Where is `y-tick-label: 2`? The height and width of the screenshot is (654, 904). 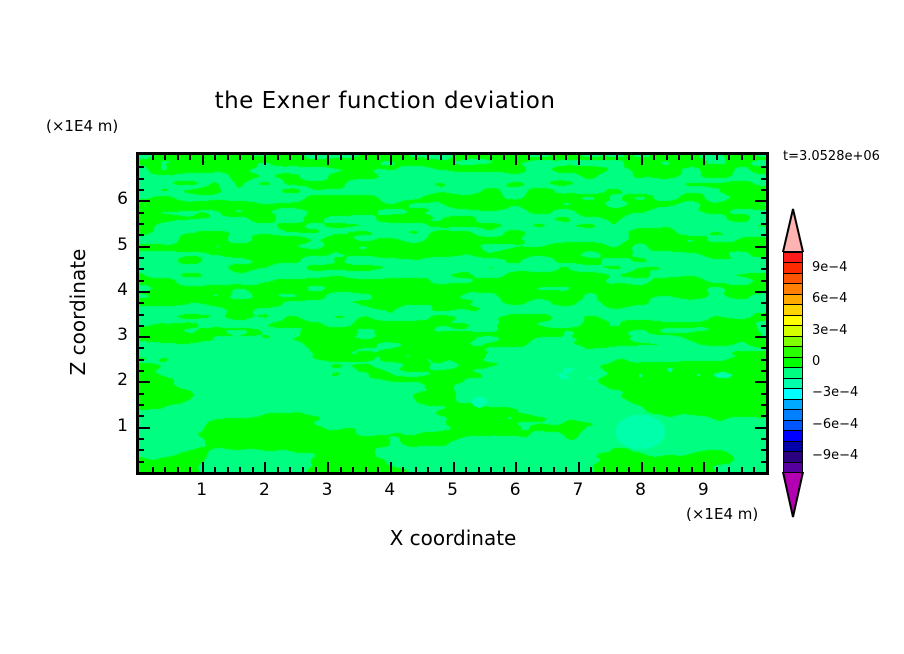
y-tick-label: 2 is located at coordinates (122, 380).